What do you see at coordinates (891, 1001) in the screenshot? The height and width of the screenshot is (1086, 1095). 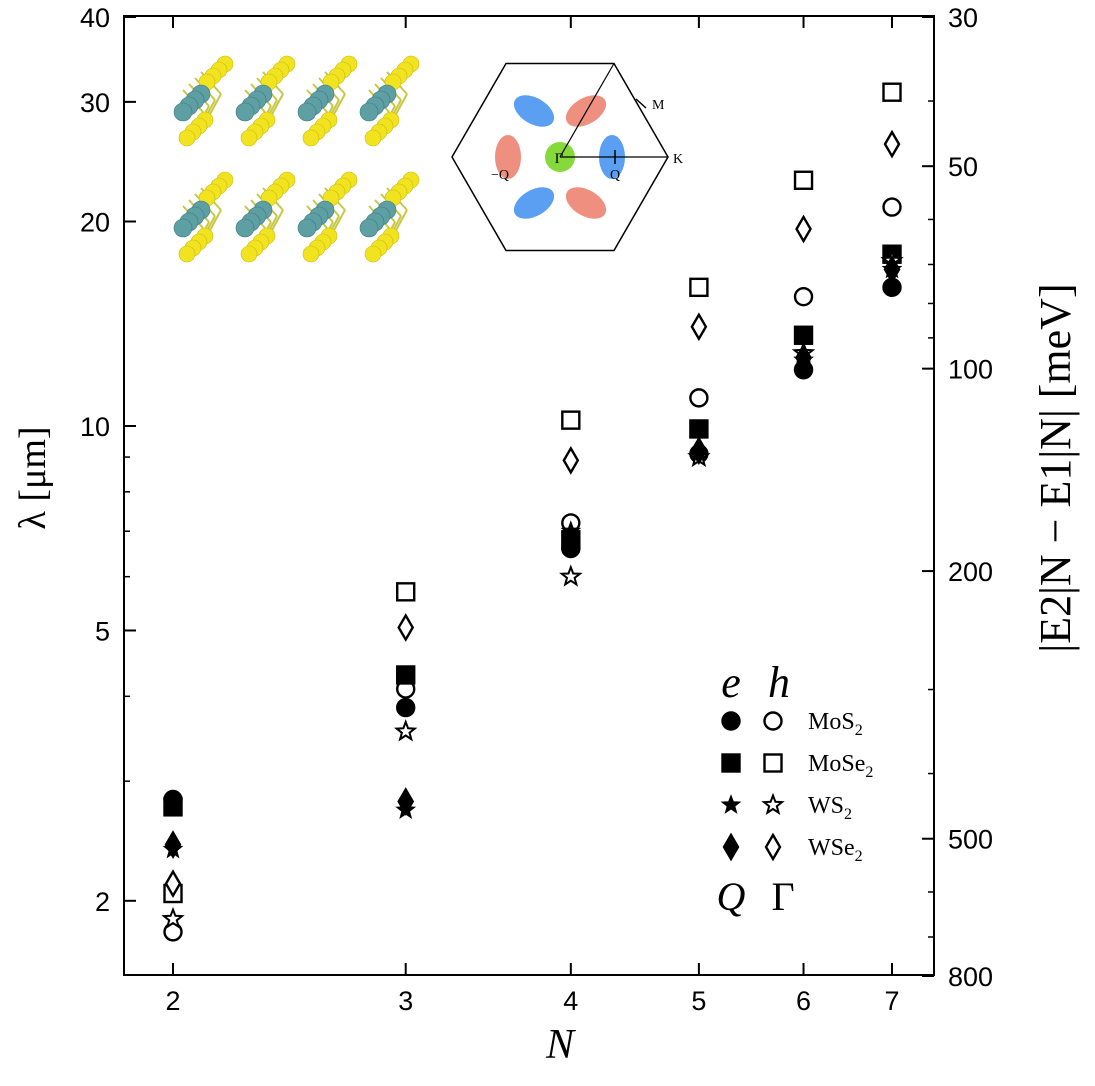 I see `x-tick-label: 7` at bounding box center [891, 1001].